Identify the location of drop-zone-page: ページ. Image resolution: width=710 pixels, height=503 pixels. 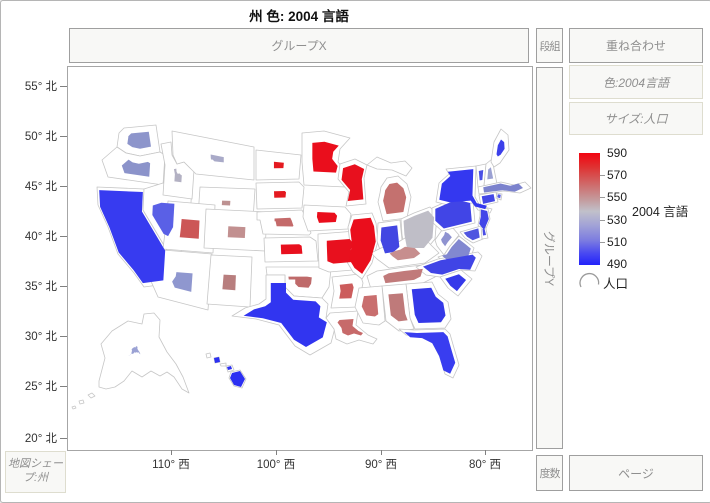
(636, 473).